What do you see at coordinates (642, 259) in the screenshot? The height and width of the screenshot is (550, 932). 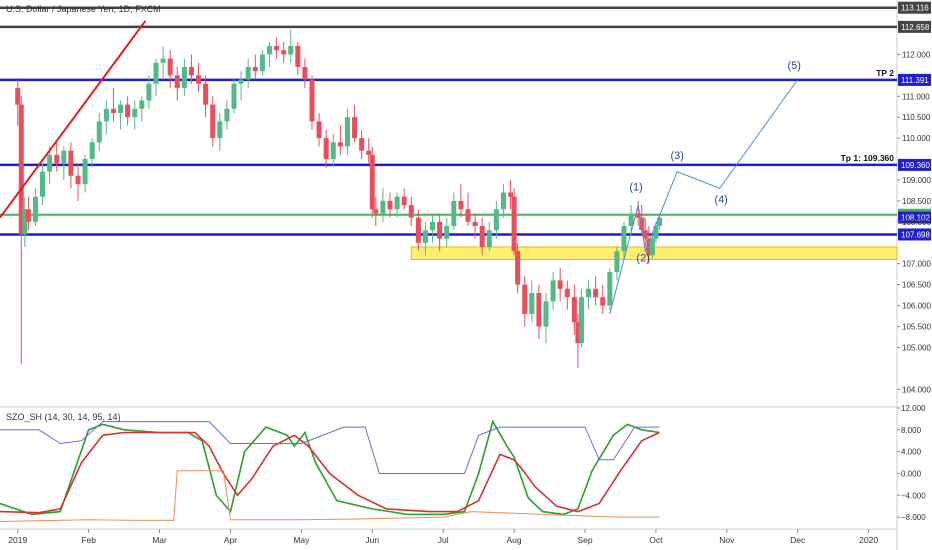 I see `wave-label: (2)` at bounding box center [642, 259].